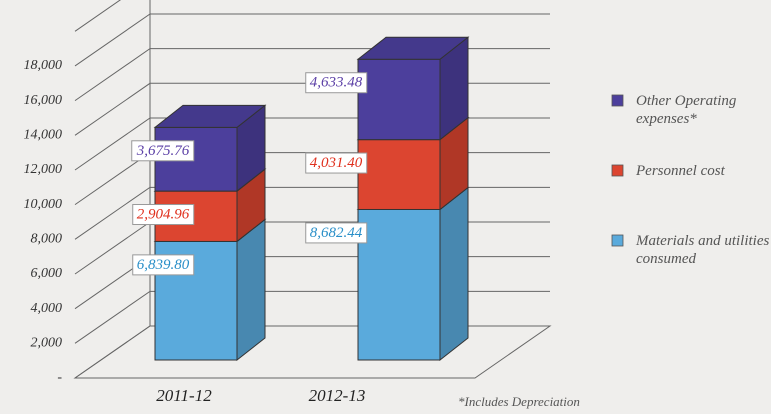 The image size is (771, 414). Describe the element at coordinates (43, 135) in the screenshot. I see `y-tick-label: 14,000` at that location.